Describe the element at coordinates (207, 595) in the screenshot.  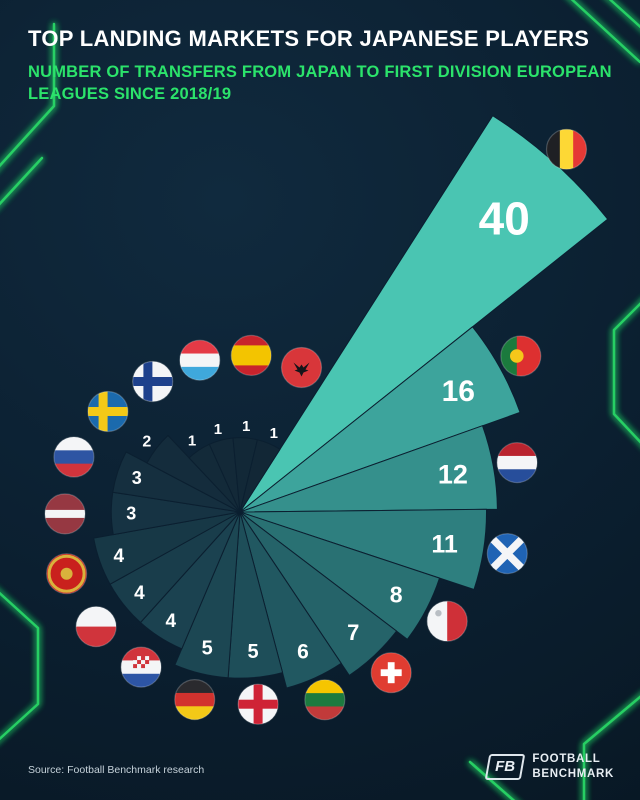
I see `wedge-germany` at that location.